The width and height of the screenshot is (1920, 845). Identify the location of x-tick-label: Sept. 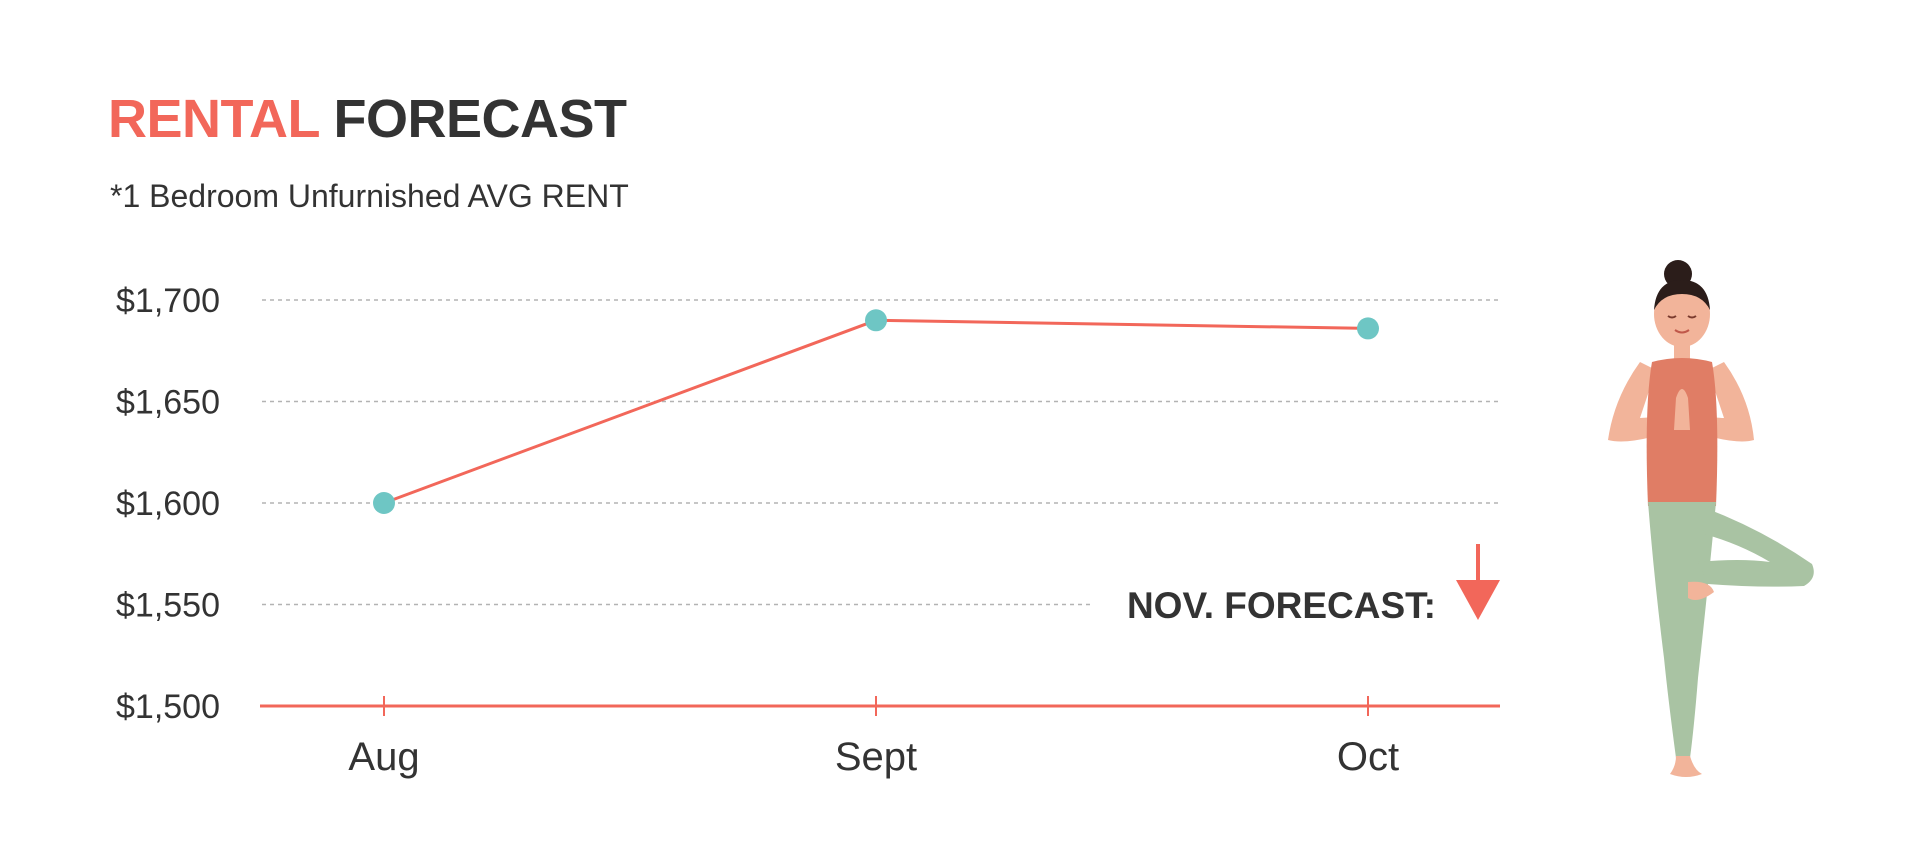
(876, 757).